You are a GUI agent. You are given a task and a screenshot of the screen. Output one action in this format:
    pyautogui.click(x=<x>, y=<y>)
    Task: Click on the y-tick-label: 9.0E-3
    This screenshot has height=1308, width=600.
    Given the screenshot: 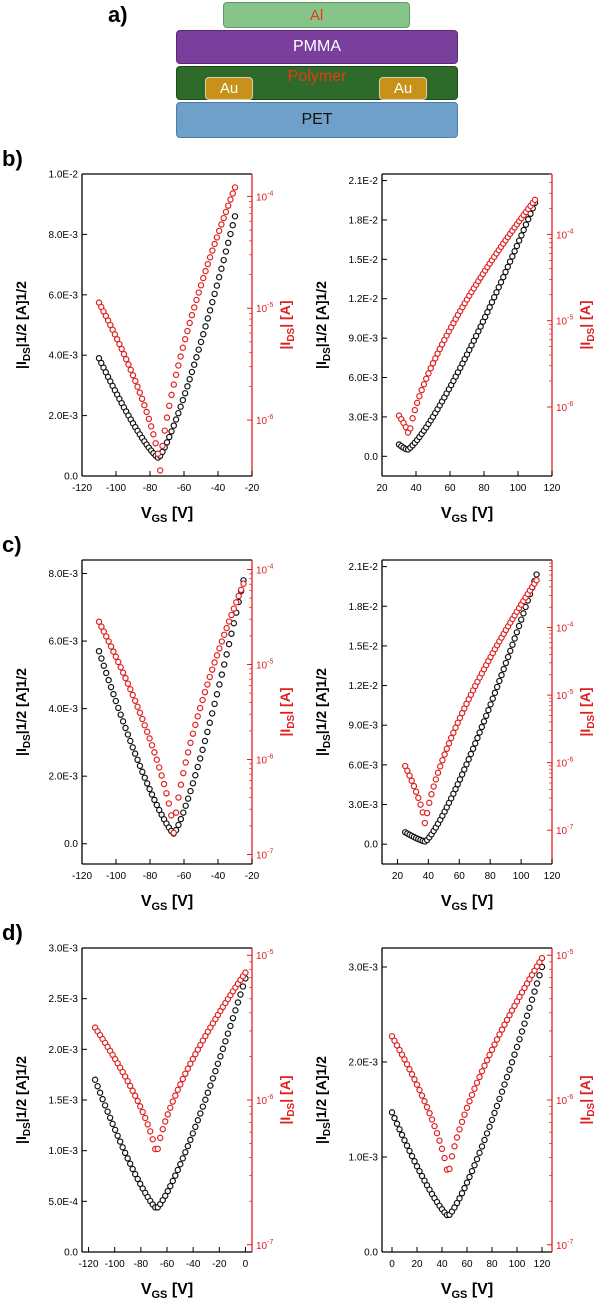 What is the action you would take?
    pyautogui.click(x=364, y=339)
    